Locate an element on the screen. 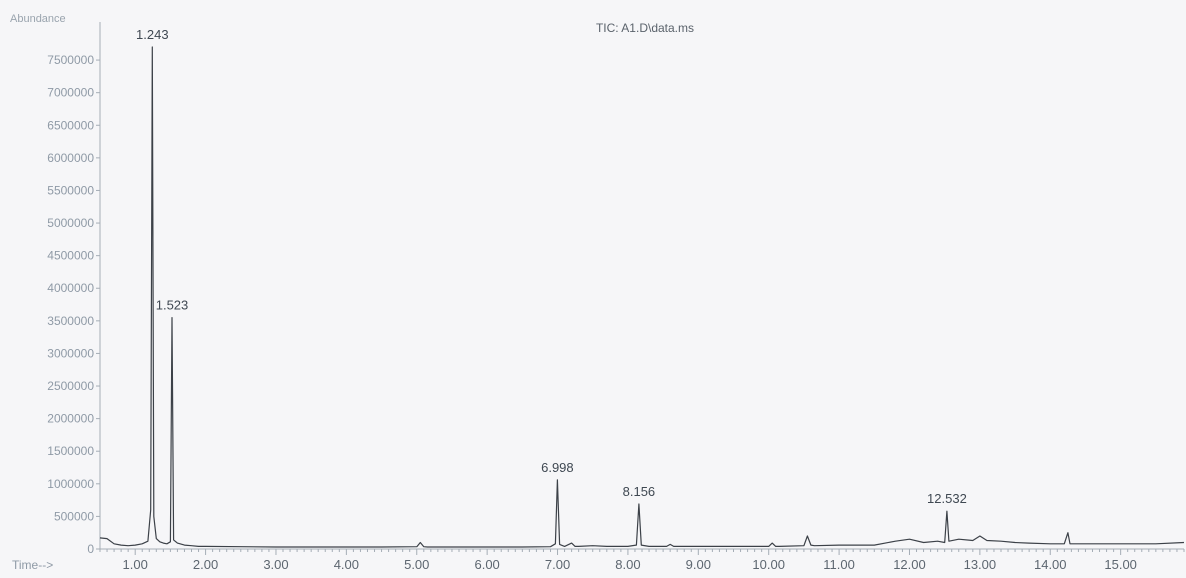  peak-label: 1.523 is located at coordinates (172, 305).